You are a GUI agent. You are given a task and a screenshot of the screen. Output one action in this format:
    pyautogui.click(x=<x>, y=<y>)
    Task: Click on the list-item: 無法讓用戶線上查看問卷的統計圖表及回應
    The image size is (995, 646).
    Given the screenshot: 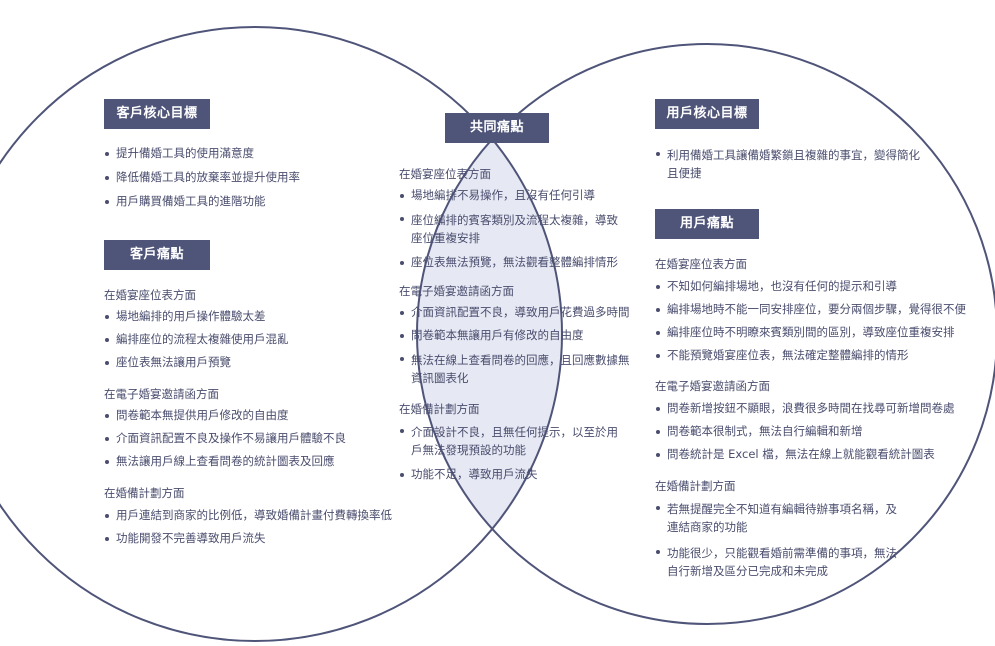 What is the action you would take?
    pyautogui.click(x=239, y=461)
    